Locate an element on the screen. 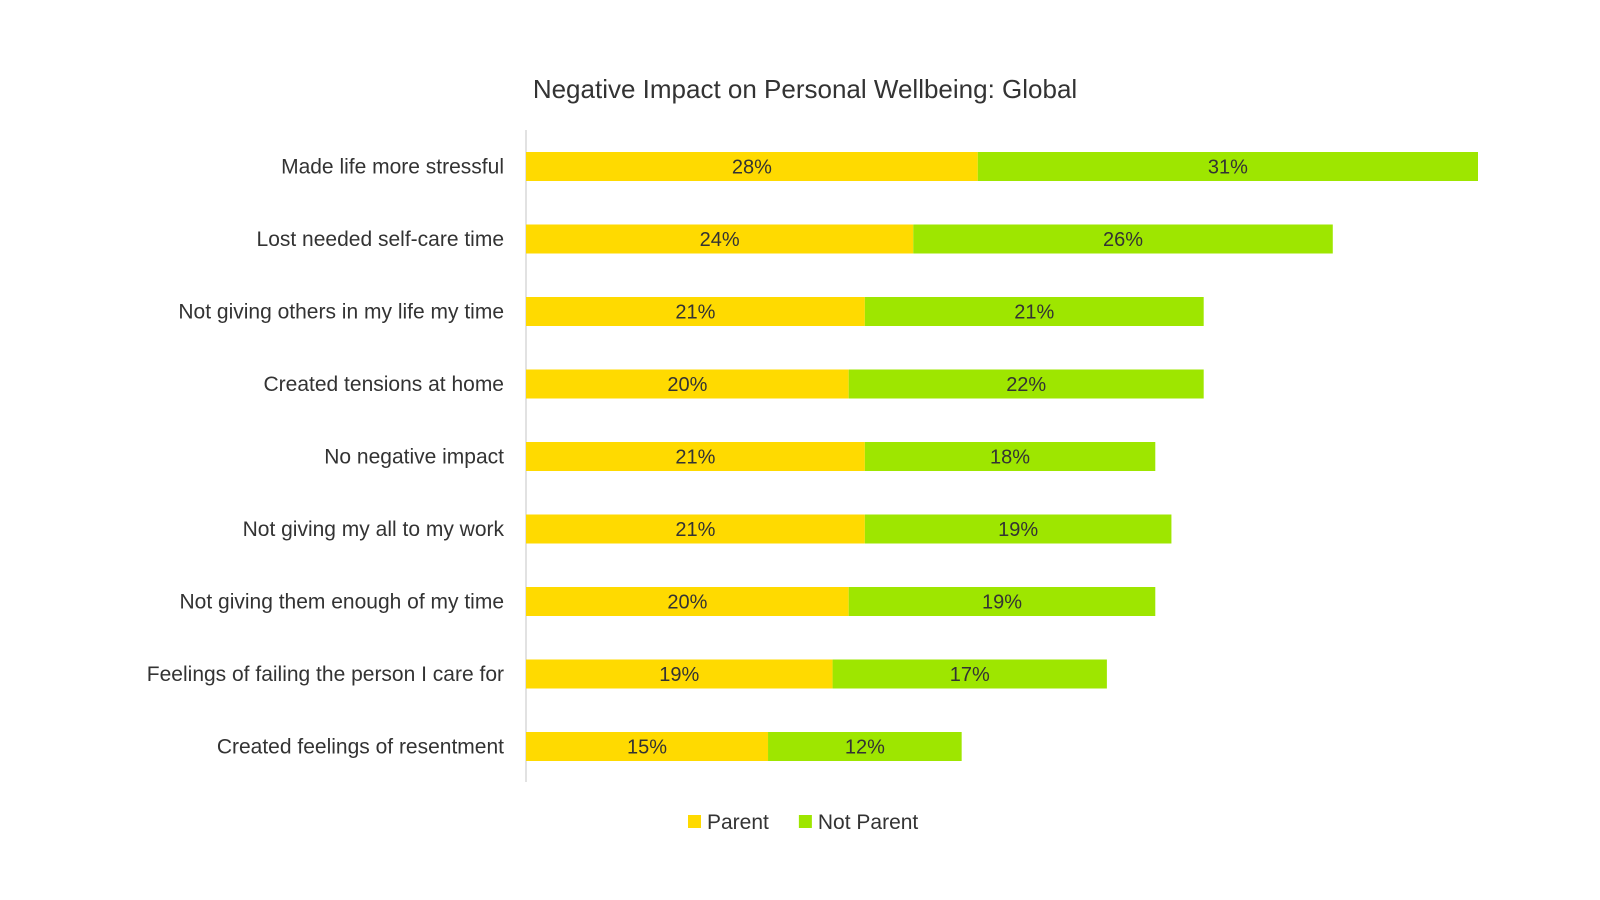 The width and height of the screenshot is (1600, 900). data-label: 12% is located at coordinates (865, 748).